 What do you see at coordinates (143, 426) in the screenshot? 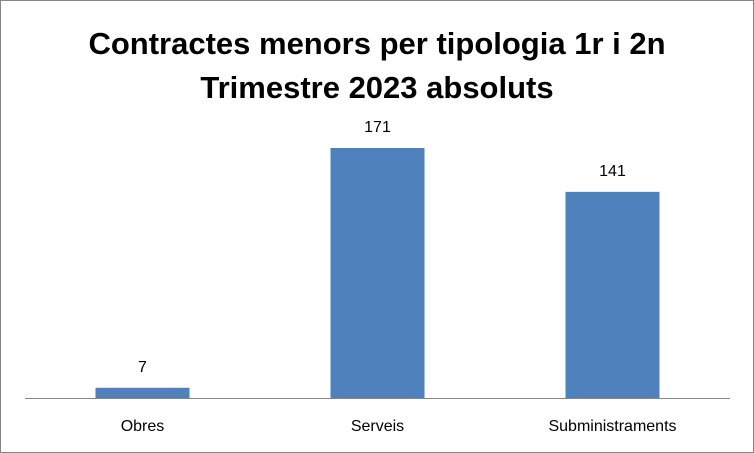
I see `x-tick-label: Obres` at bounding box center [143, 426].